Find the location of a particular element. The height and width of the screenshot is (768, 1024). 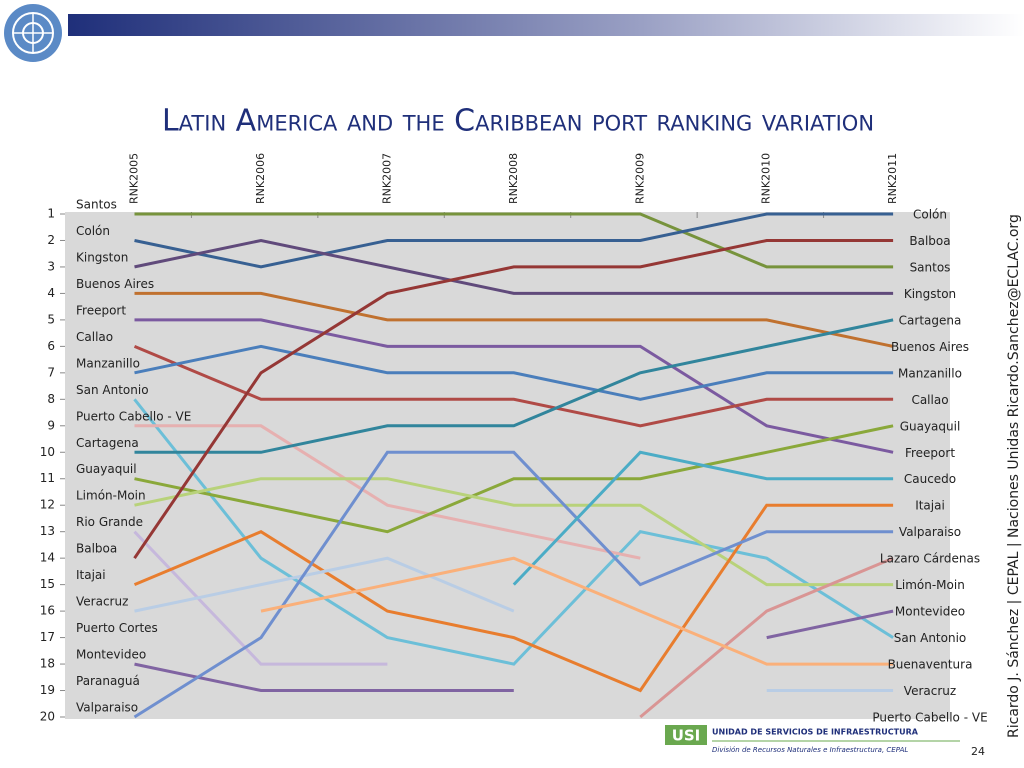

right-port-label: Montevideo is located at coordinates (930, 612).